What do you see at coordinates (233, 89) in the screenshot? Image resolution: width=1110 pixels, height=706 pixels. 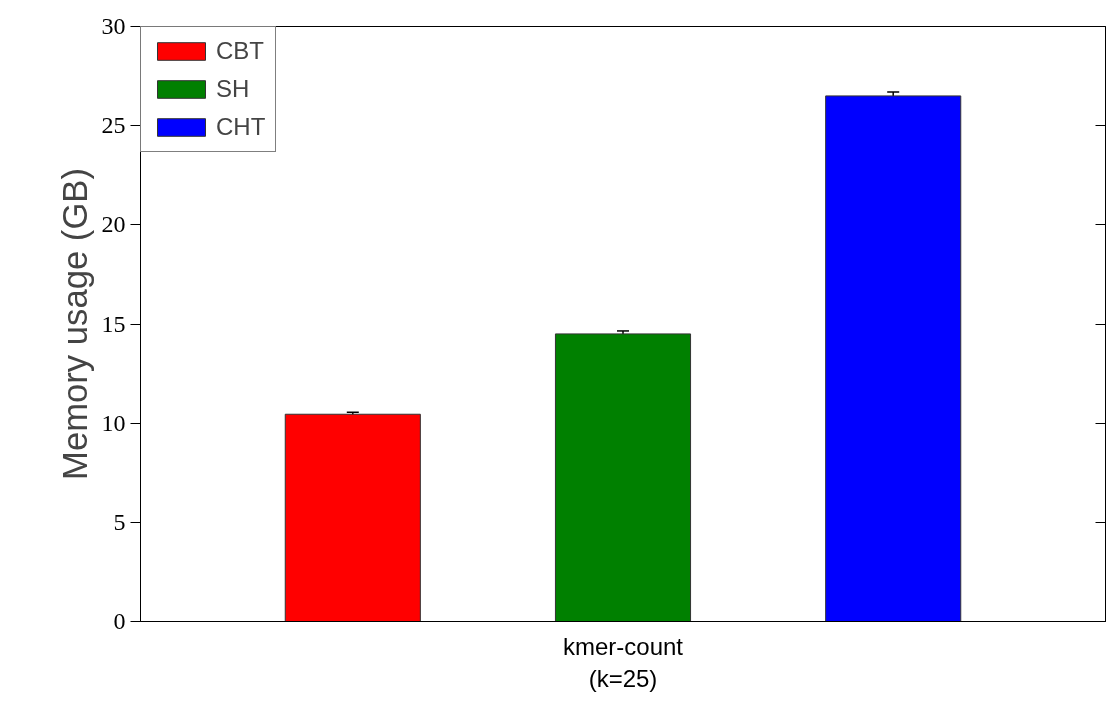 I see `legend-label: SH` at bounding box center [233, 89].